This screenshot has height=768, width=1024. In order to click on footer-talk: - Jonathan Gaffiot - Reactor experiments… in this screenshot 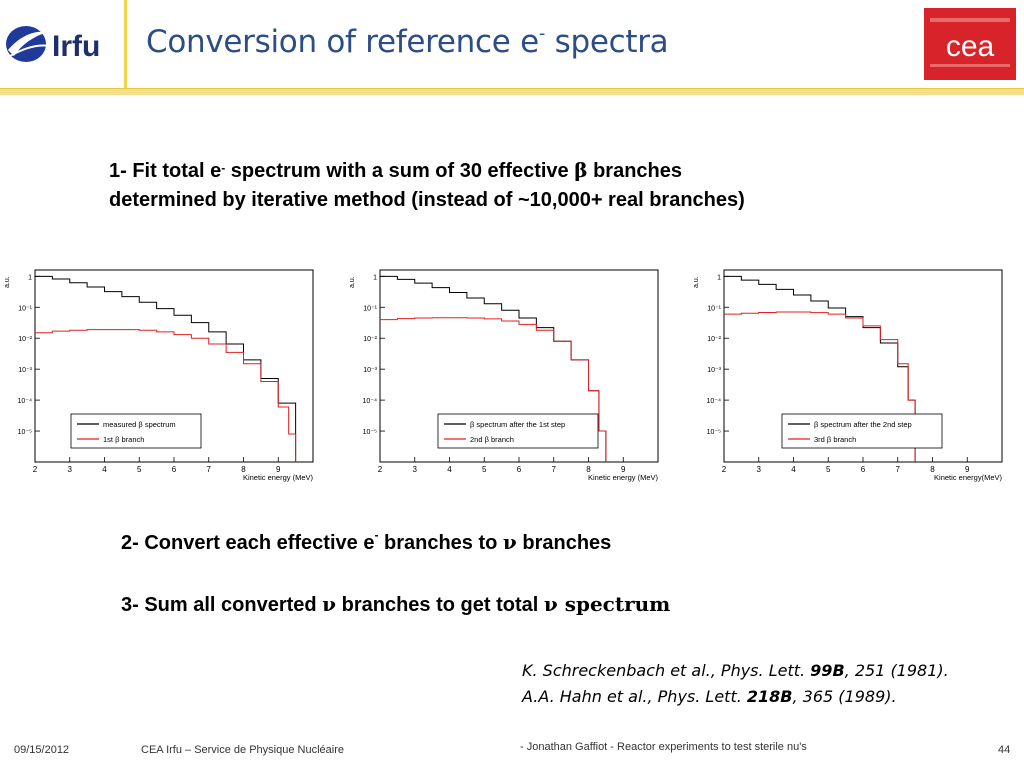, I will do `click(663, 747)`.